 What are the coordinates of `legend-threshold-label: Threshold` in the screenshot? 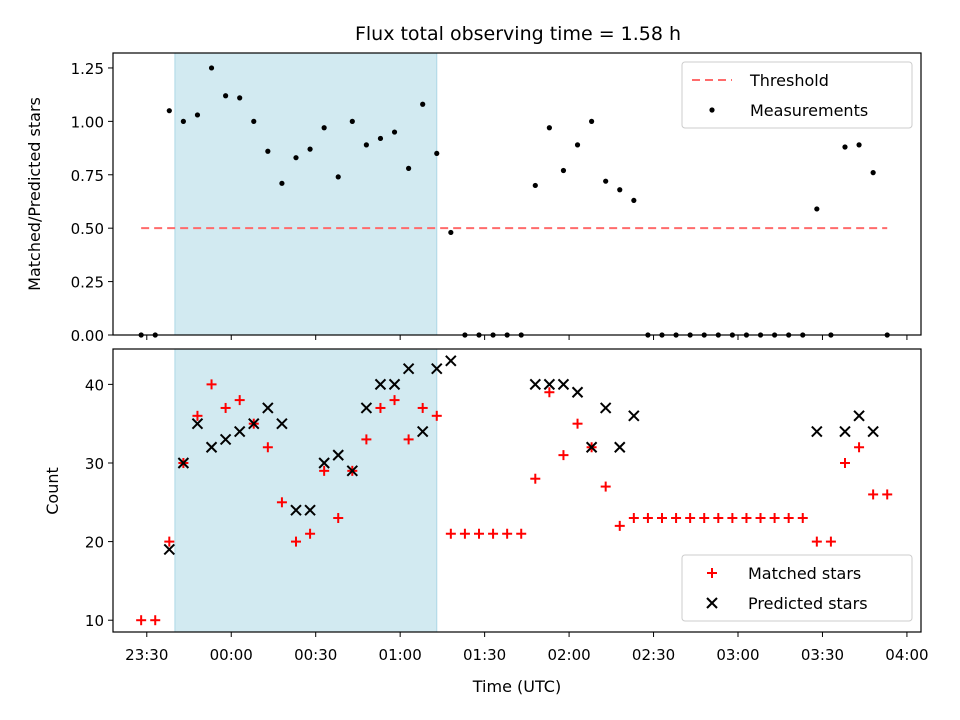 It's located at (789, 80).